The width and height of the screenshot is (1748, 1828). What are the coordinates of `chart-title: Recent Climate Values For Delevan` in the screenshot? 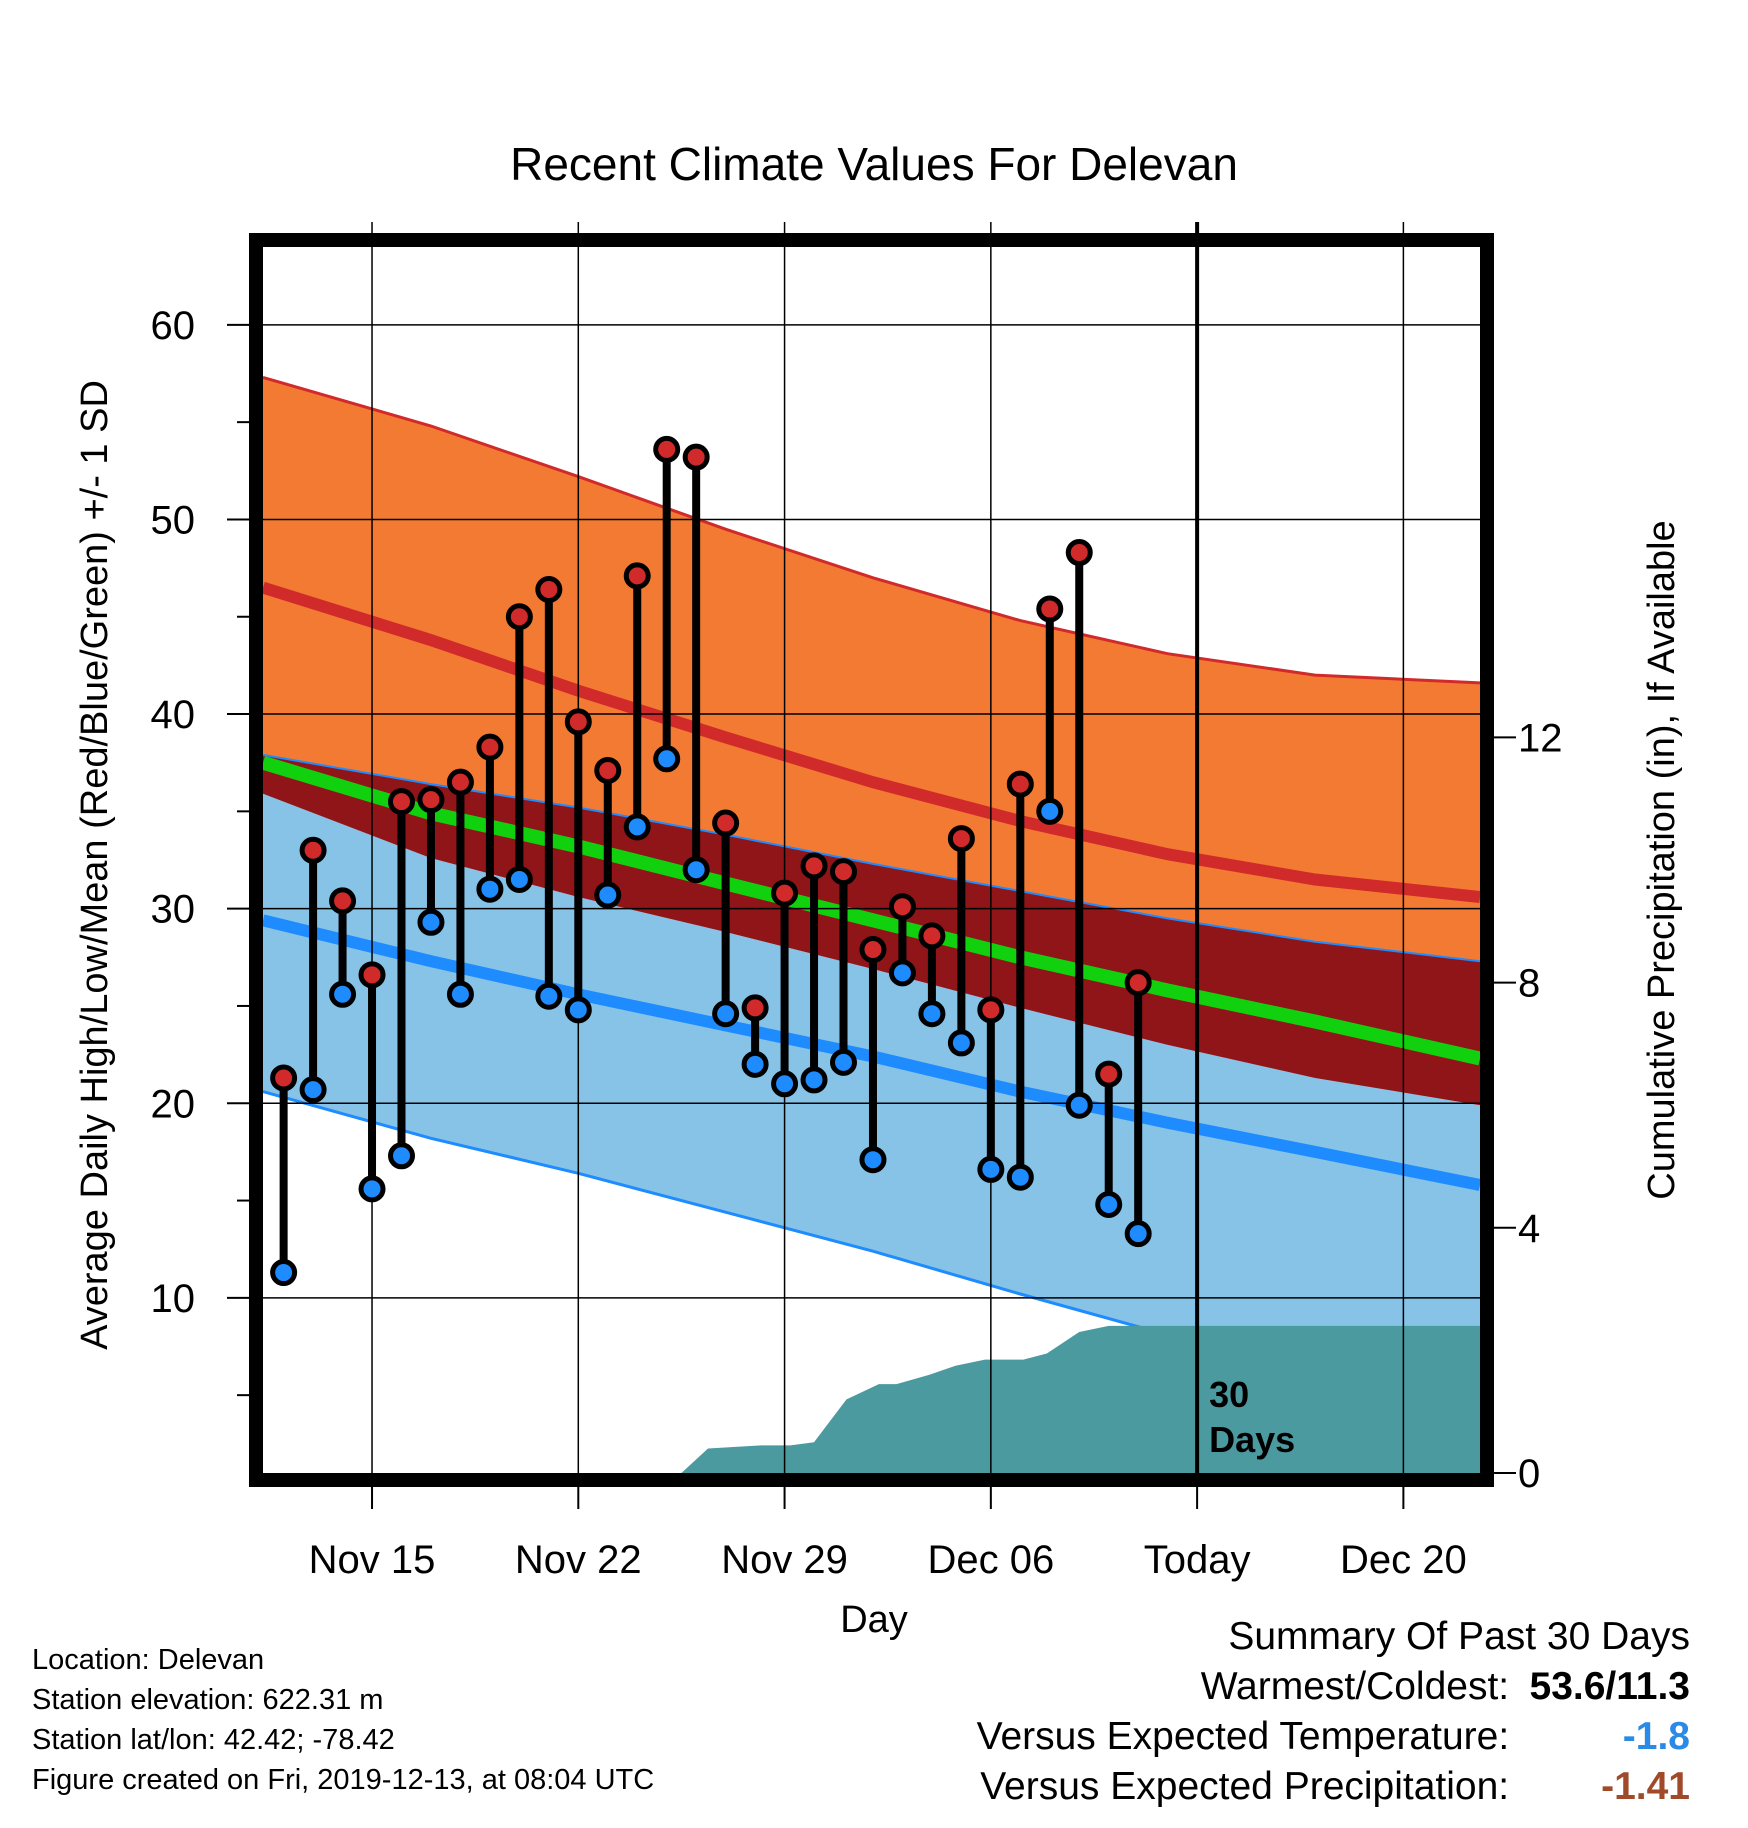 It's located at (874, 164).